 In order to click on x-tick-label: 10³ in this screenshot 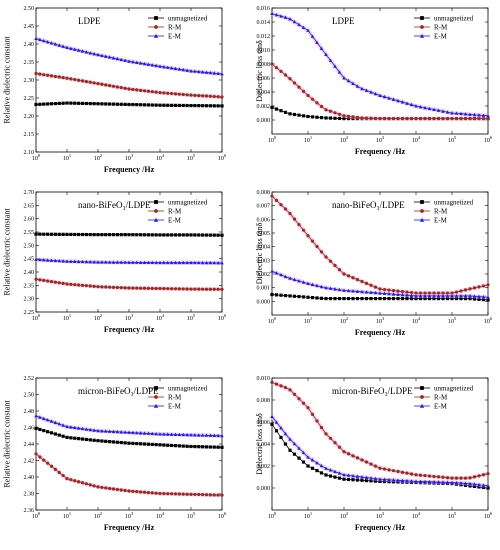, I will do `click(380, 320)`.